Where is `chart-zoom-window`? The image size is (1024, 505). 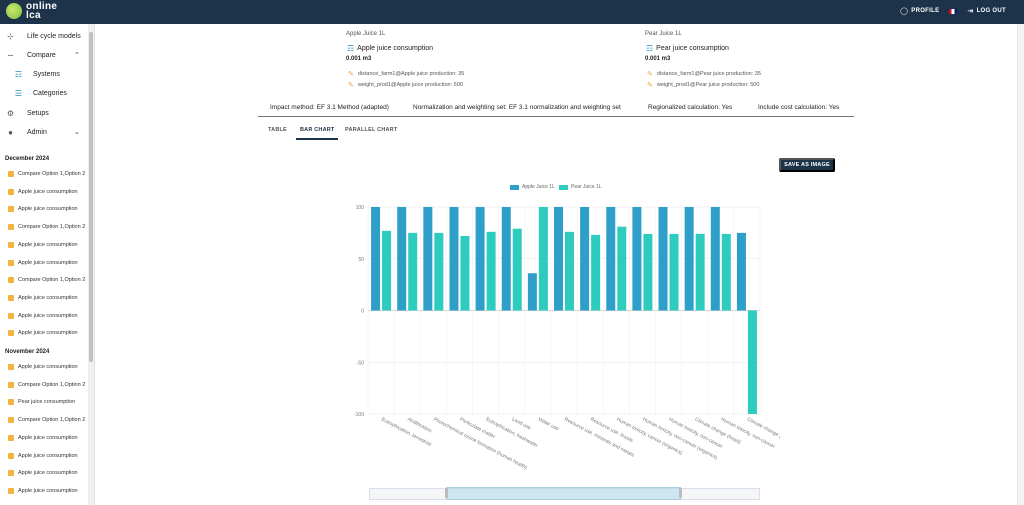
chart-zoom-window is located at coordinates (563, 493).